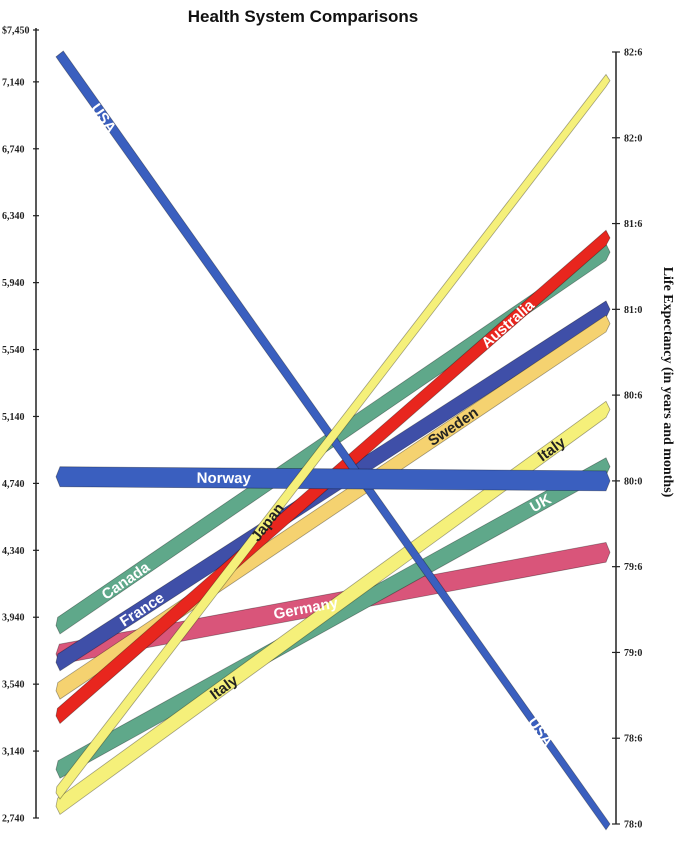  Describe the element at coordinates (633, 825) in the screenshot. I see `right-tick-label: 78:0` at that location.